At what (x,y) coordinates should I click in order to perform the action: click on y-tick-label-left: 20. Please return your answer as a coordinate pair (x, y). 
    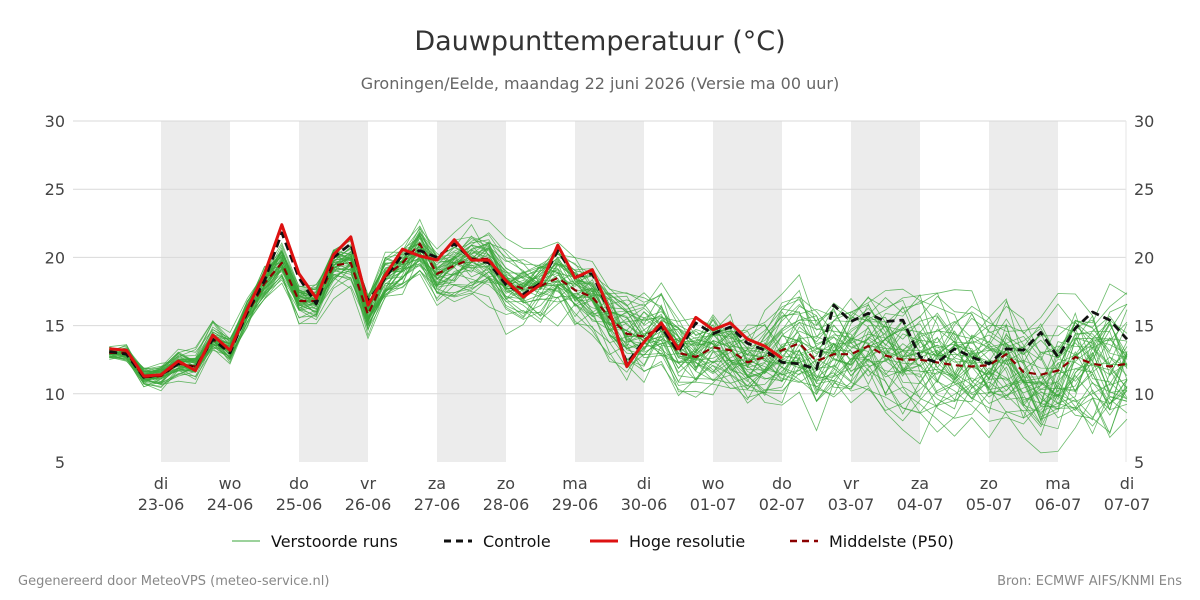
    Looking at the image, I should click on (55, 257).